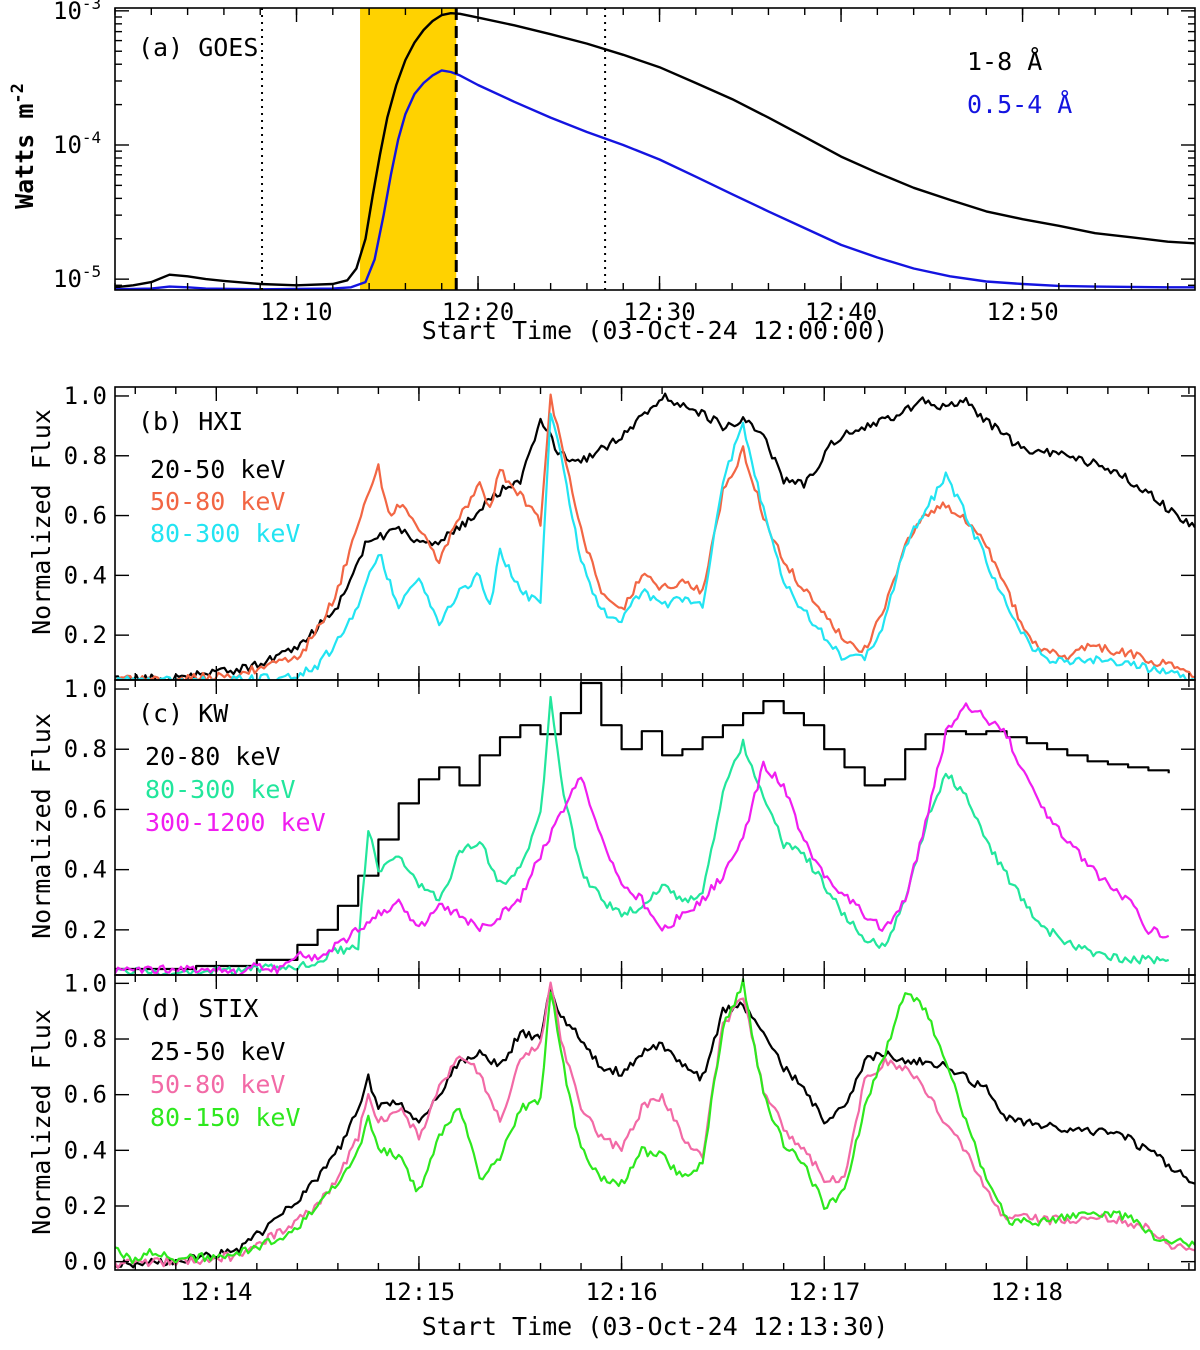 The image size is (1200, 1350). Describe the element at coordinates (1004, 61) in the screenshot. I see `goes-legend-1-8A: 1-8 Å` at that location.